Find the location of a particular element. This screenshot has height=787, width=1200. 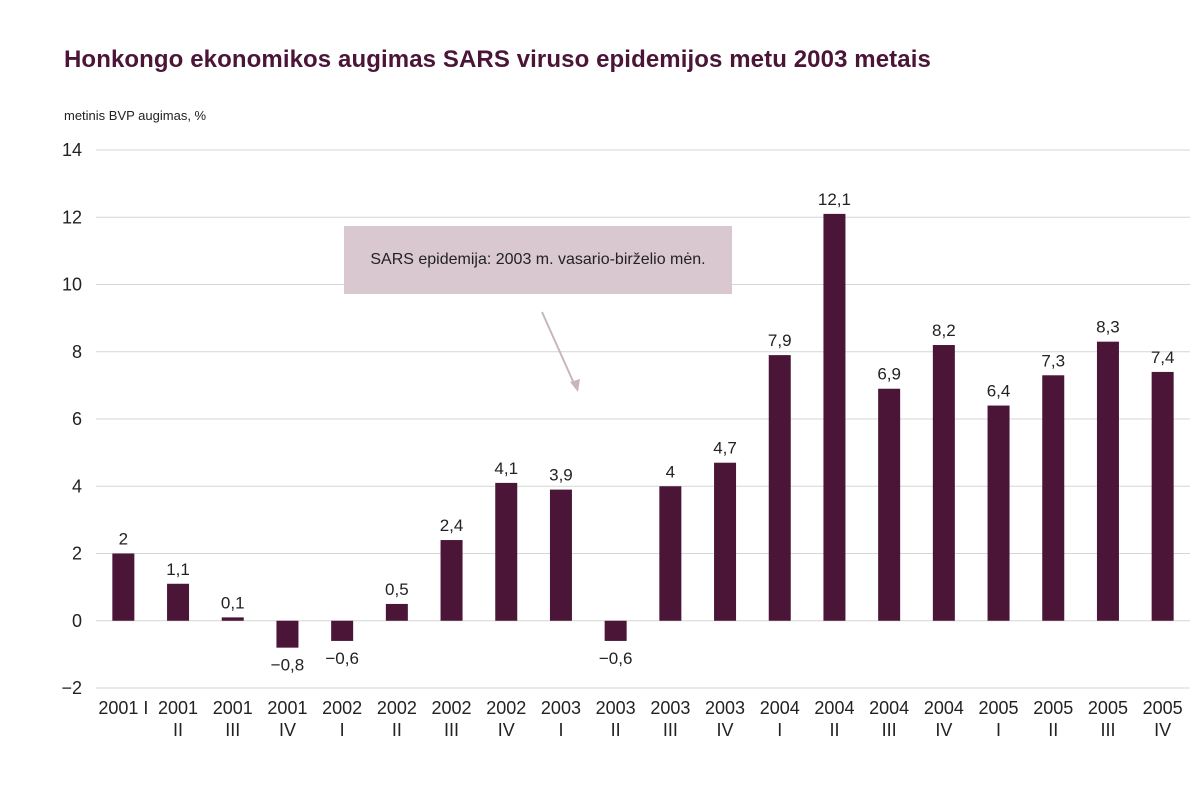

data-label: 0,1 is located at coordinates (233, 602).